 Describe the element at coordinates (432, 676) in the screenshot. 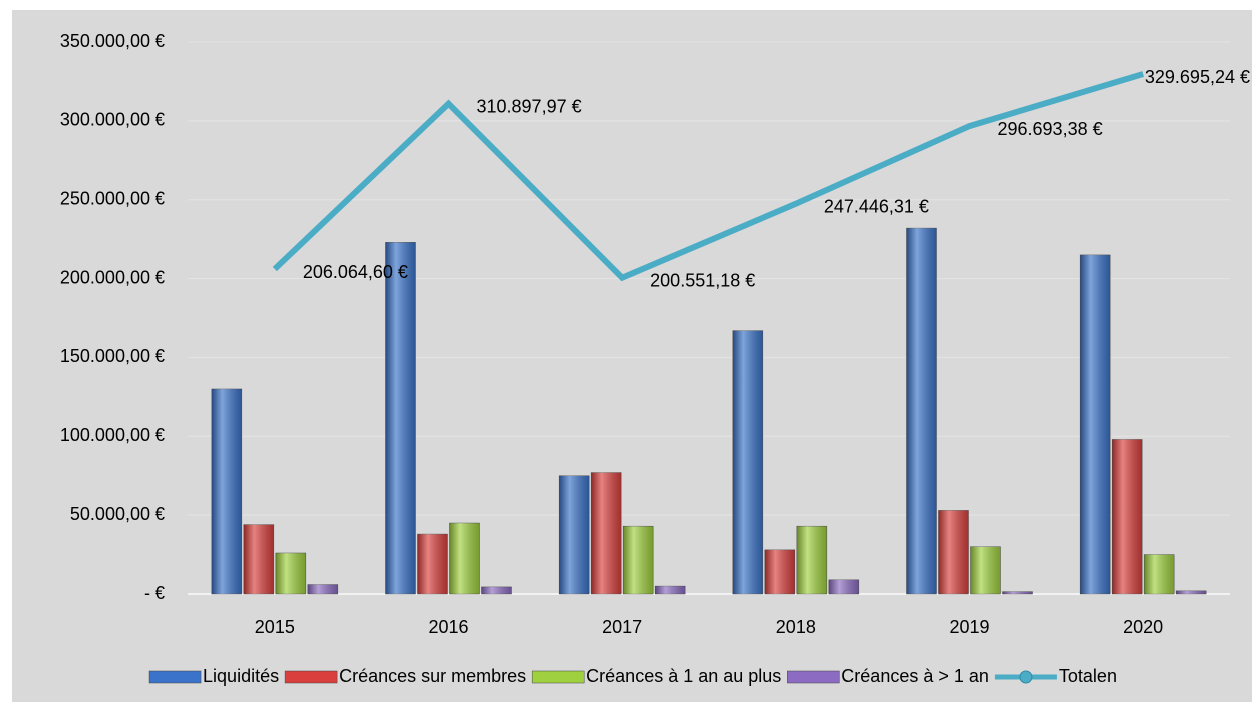

I see `legend-label: Créances sur membres` at that location.